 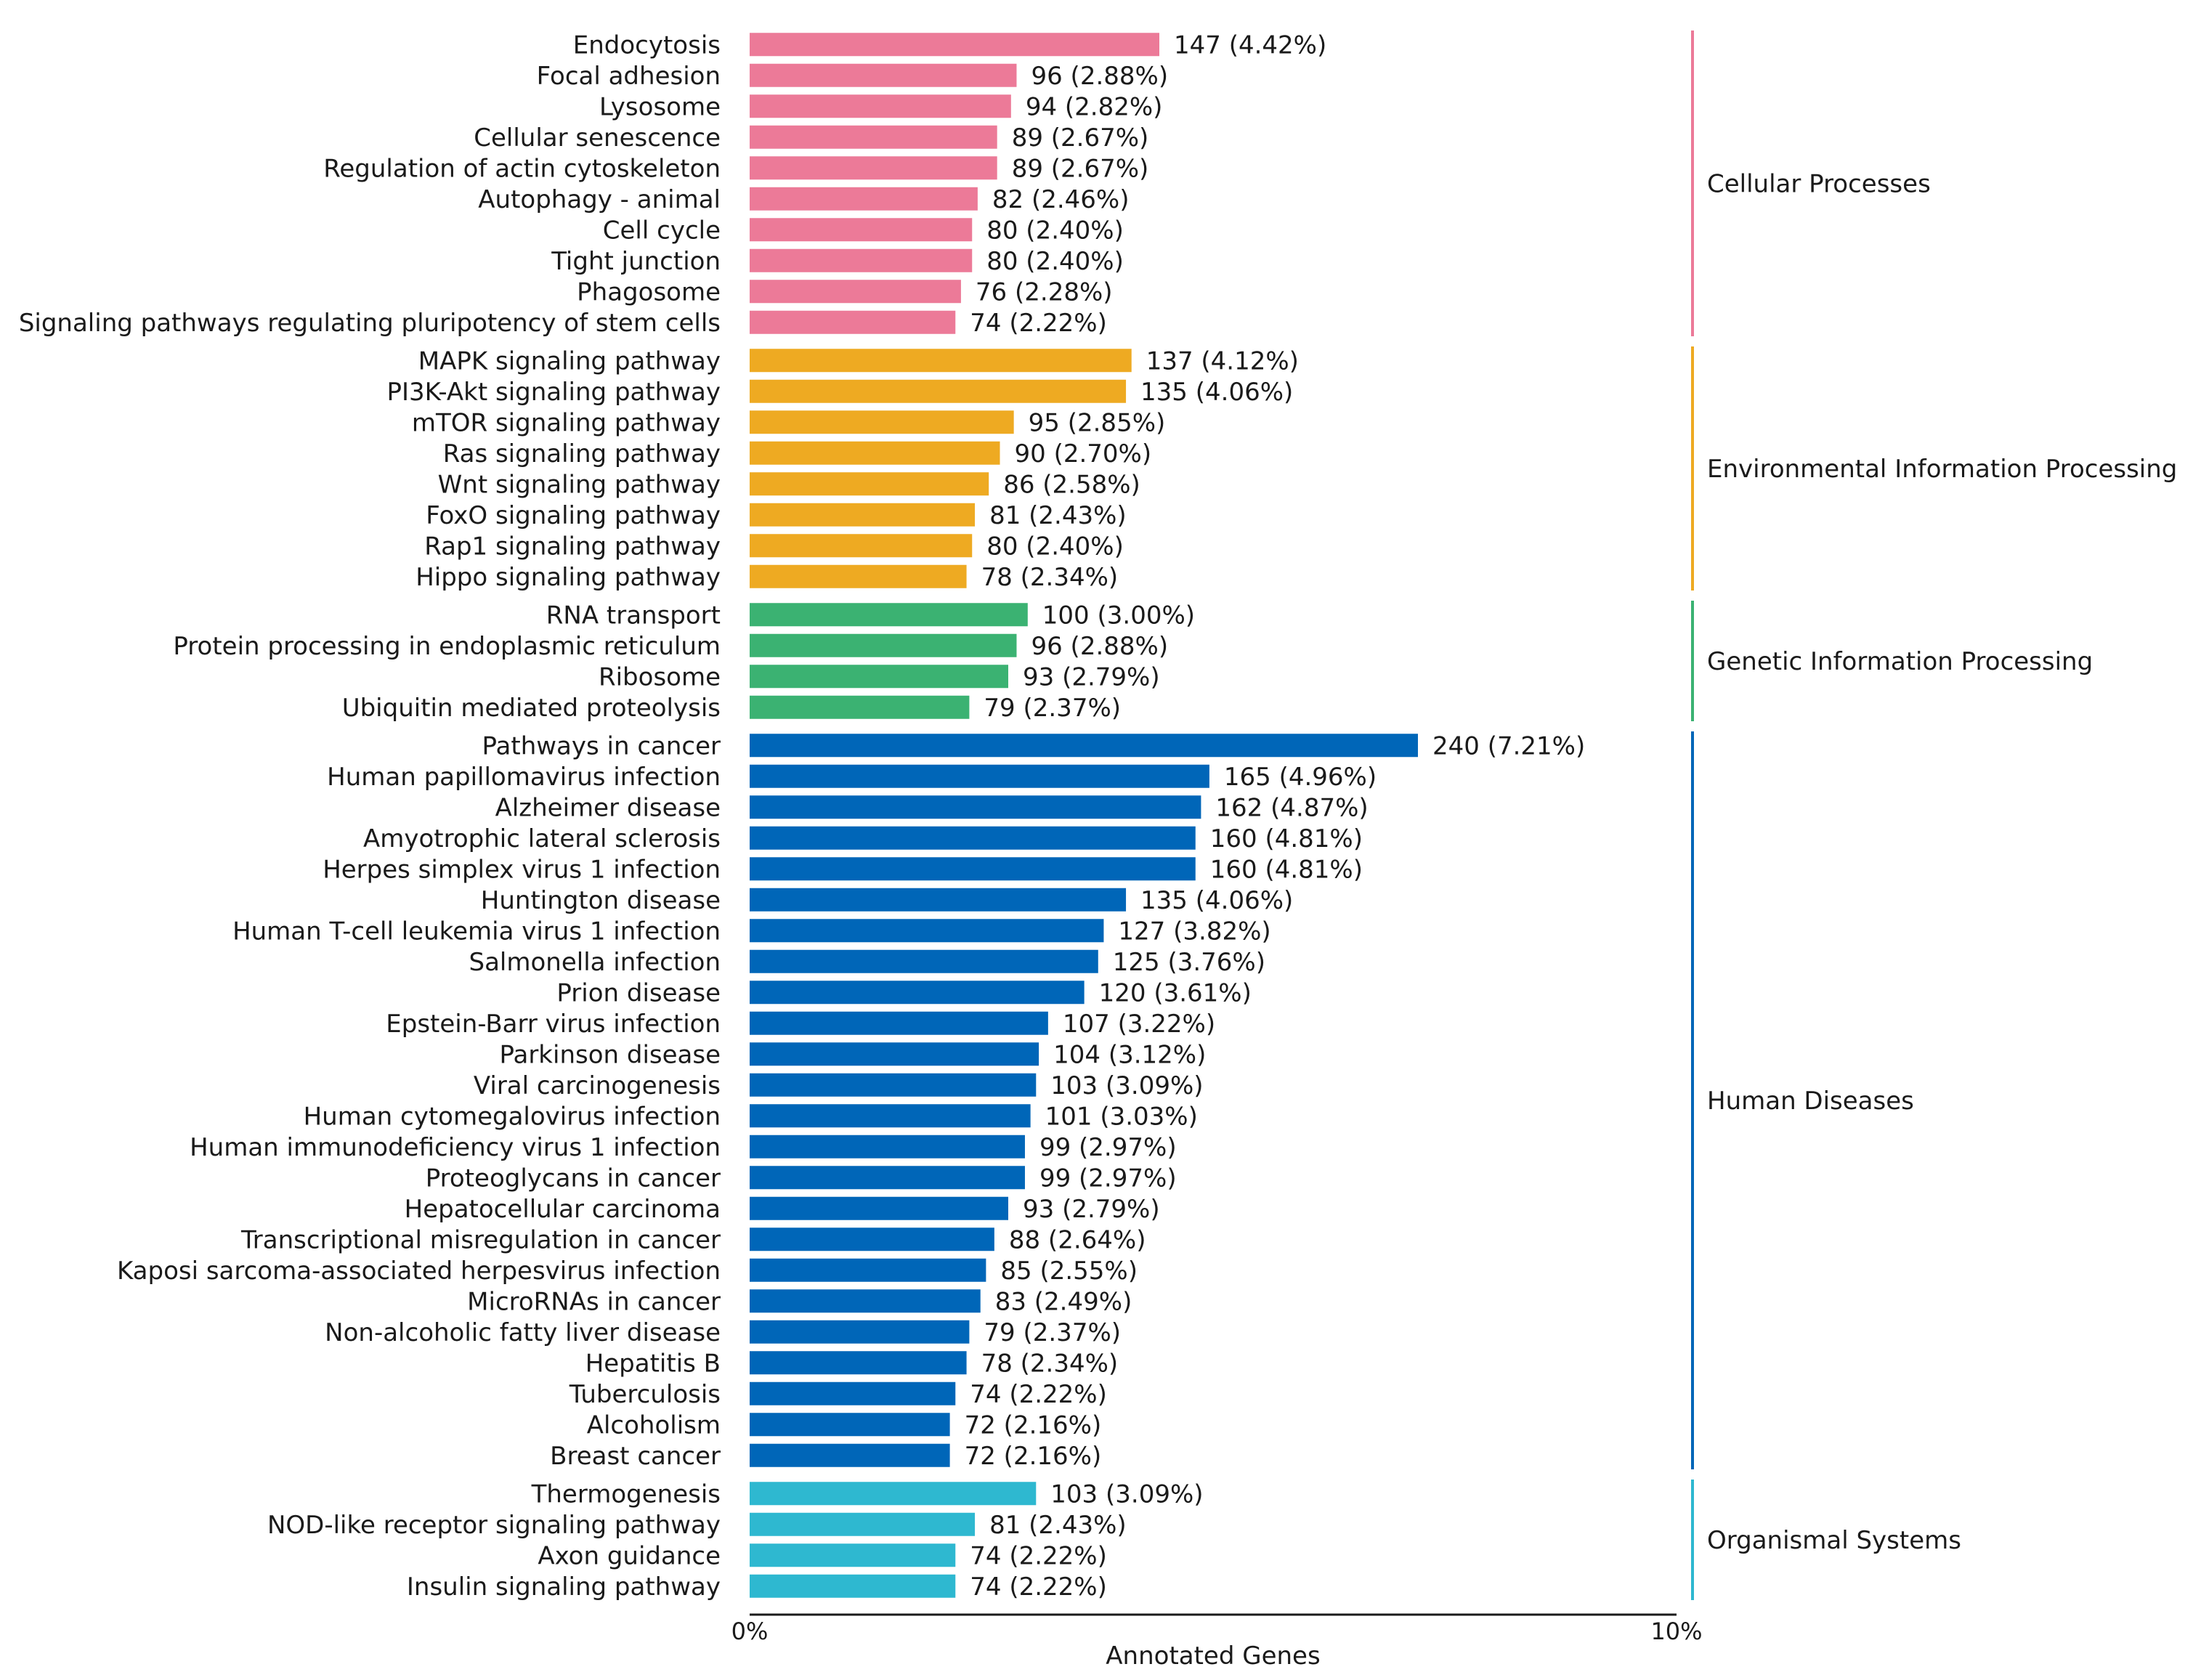 I want to click on category-label: Endocytosis, so click(x=647, y=45).